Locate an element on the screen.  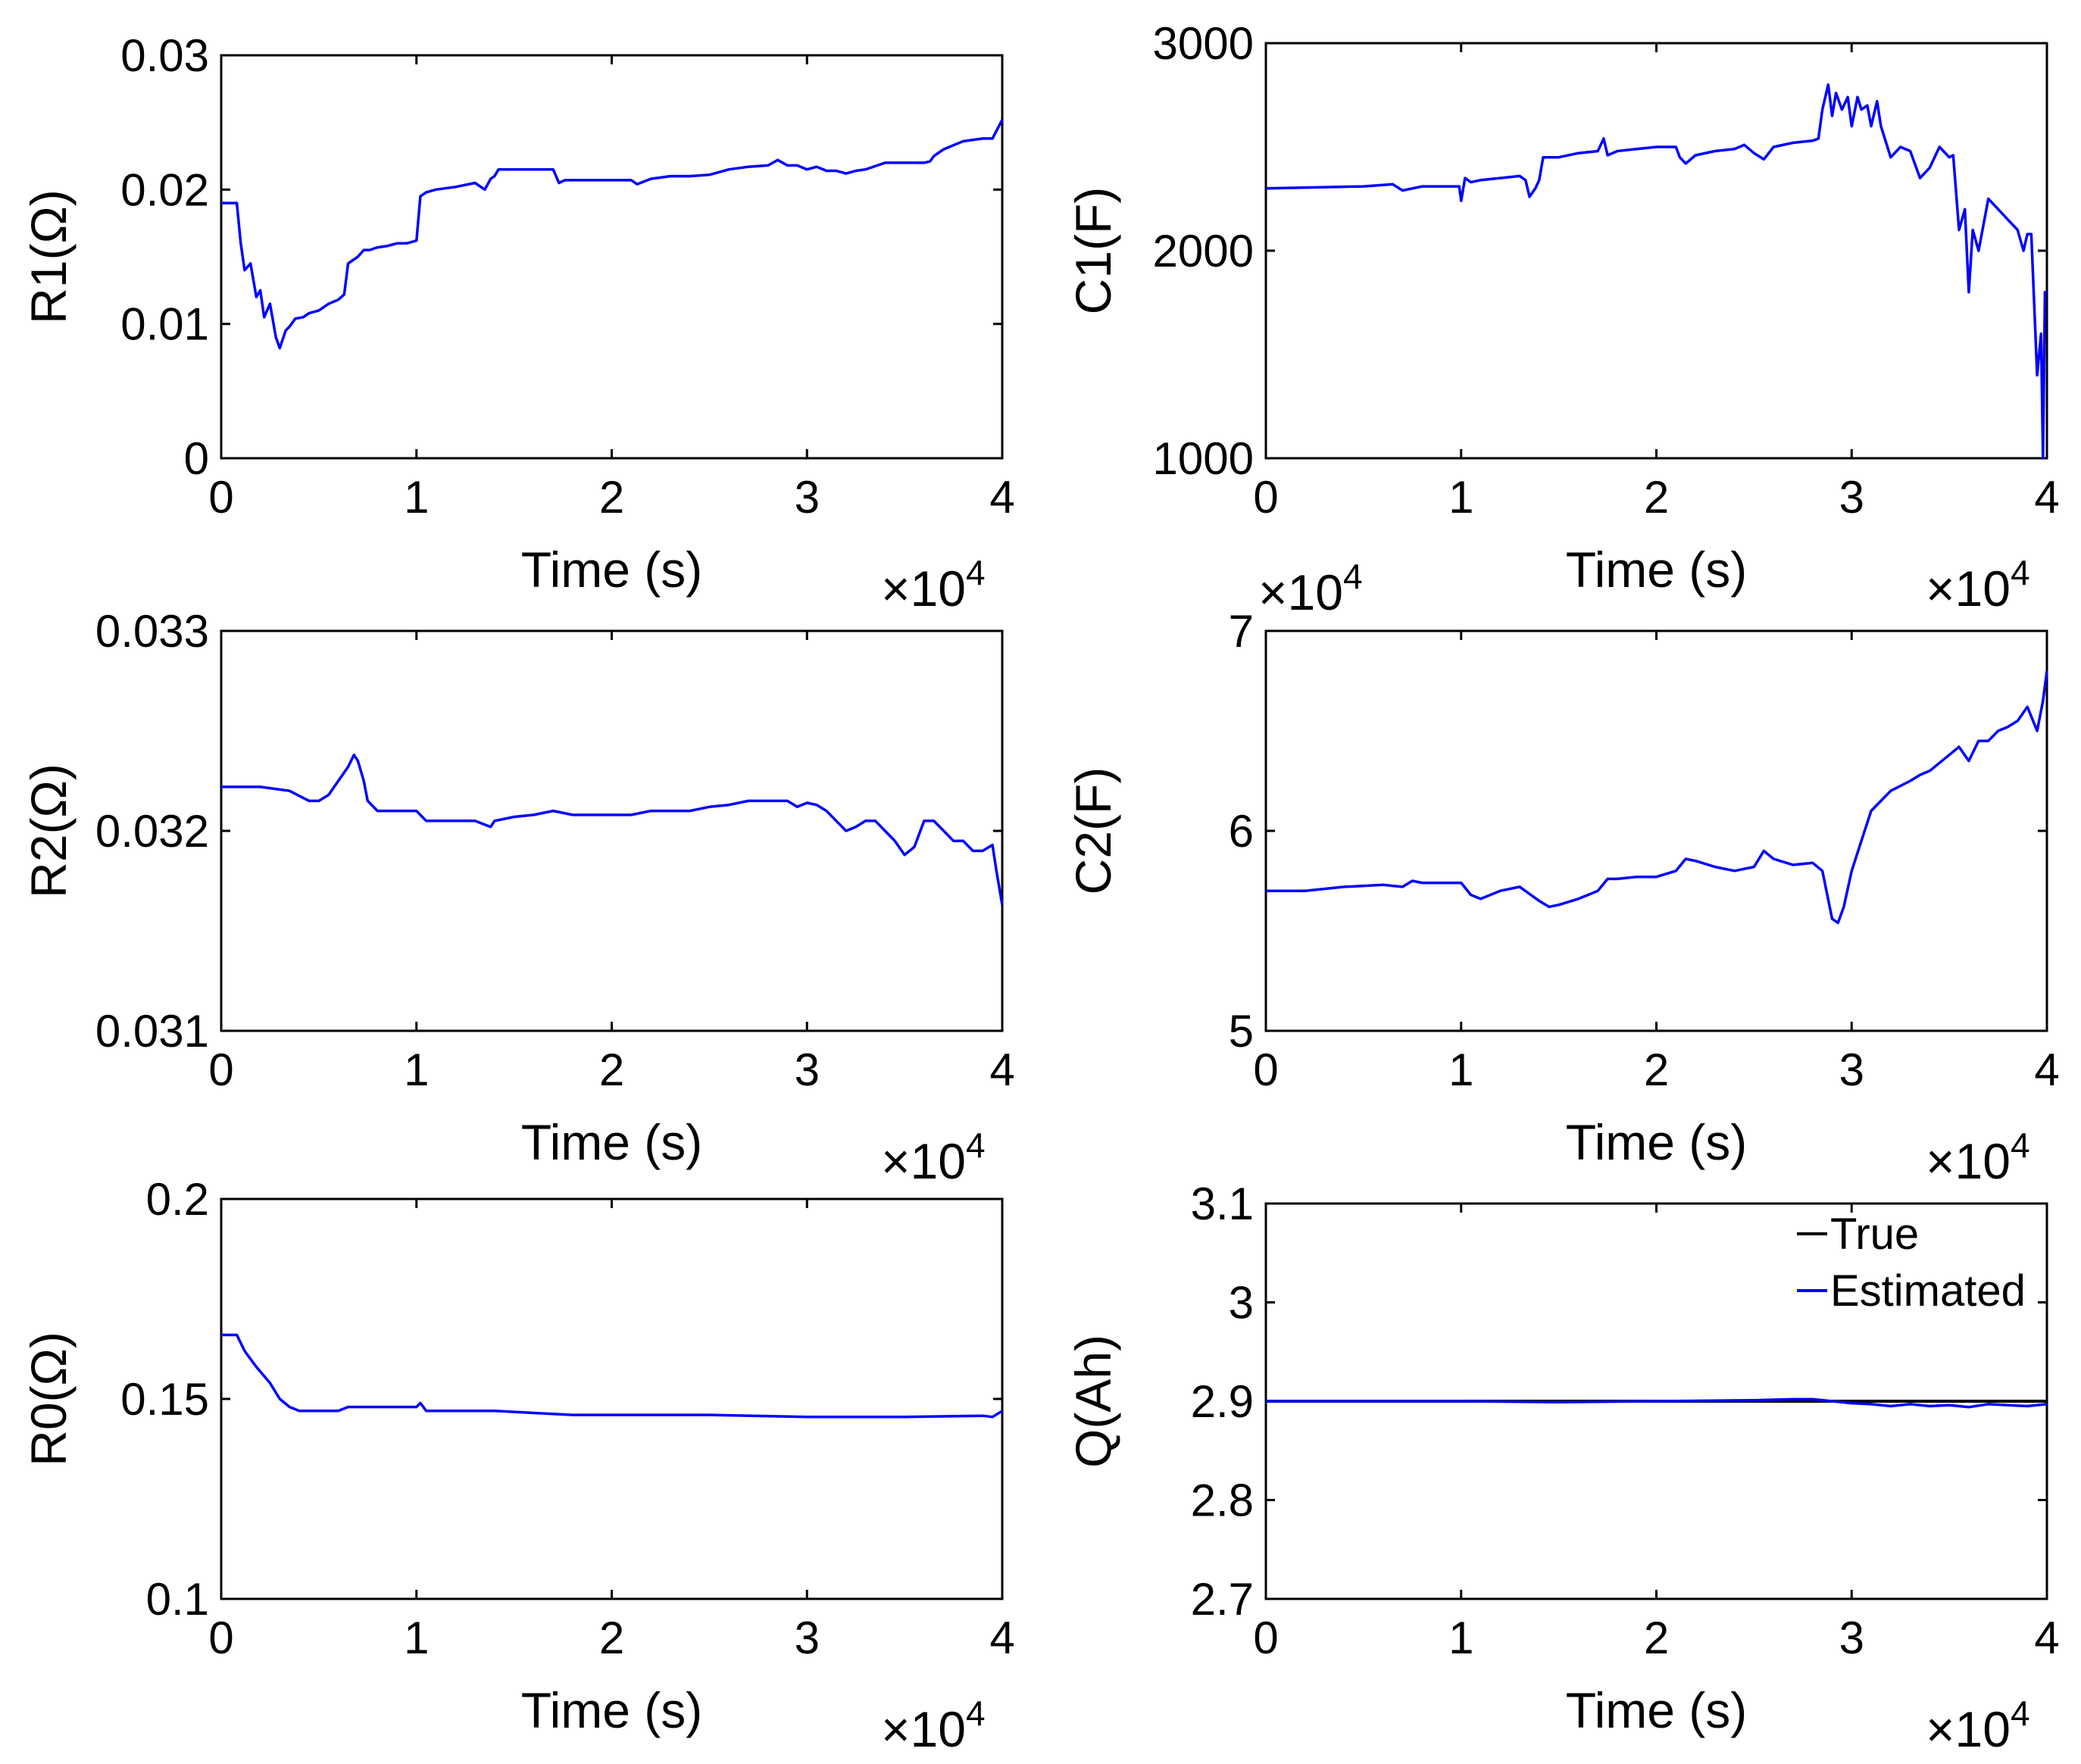
y-axis-label: R1(Ω) is located at coordinates (48, 256).